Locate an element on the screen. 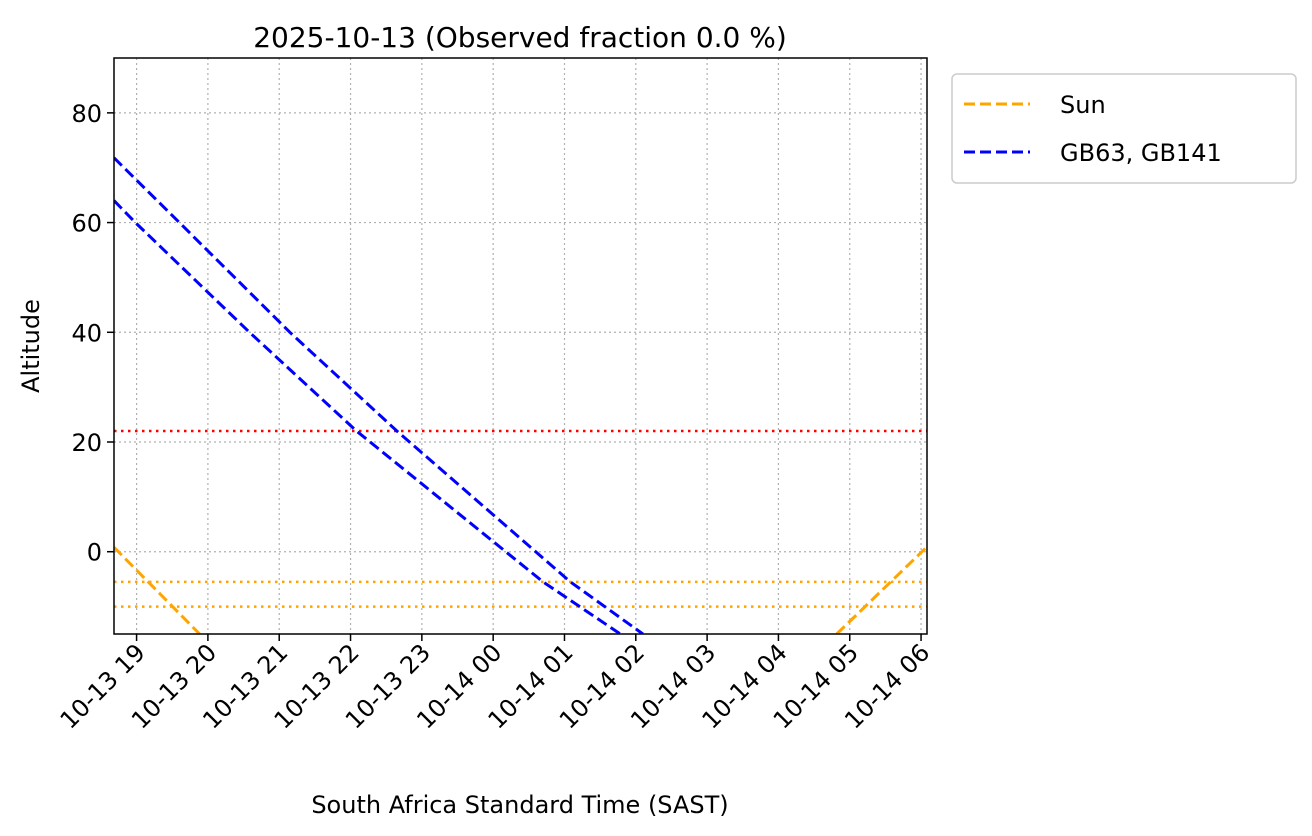 The width and height of the screenshot is (1312, 836). y-tick-label: 0 is located at coordinates (94, 553).